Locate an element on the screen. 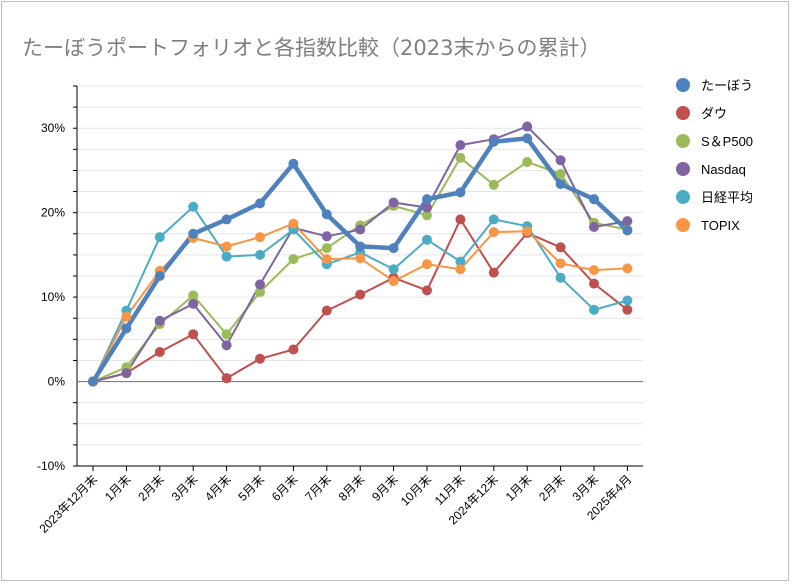 This screenshot has width=792, height=584. y-tick-label: -10% is located at coordinates (51, 466).